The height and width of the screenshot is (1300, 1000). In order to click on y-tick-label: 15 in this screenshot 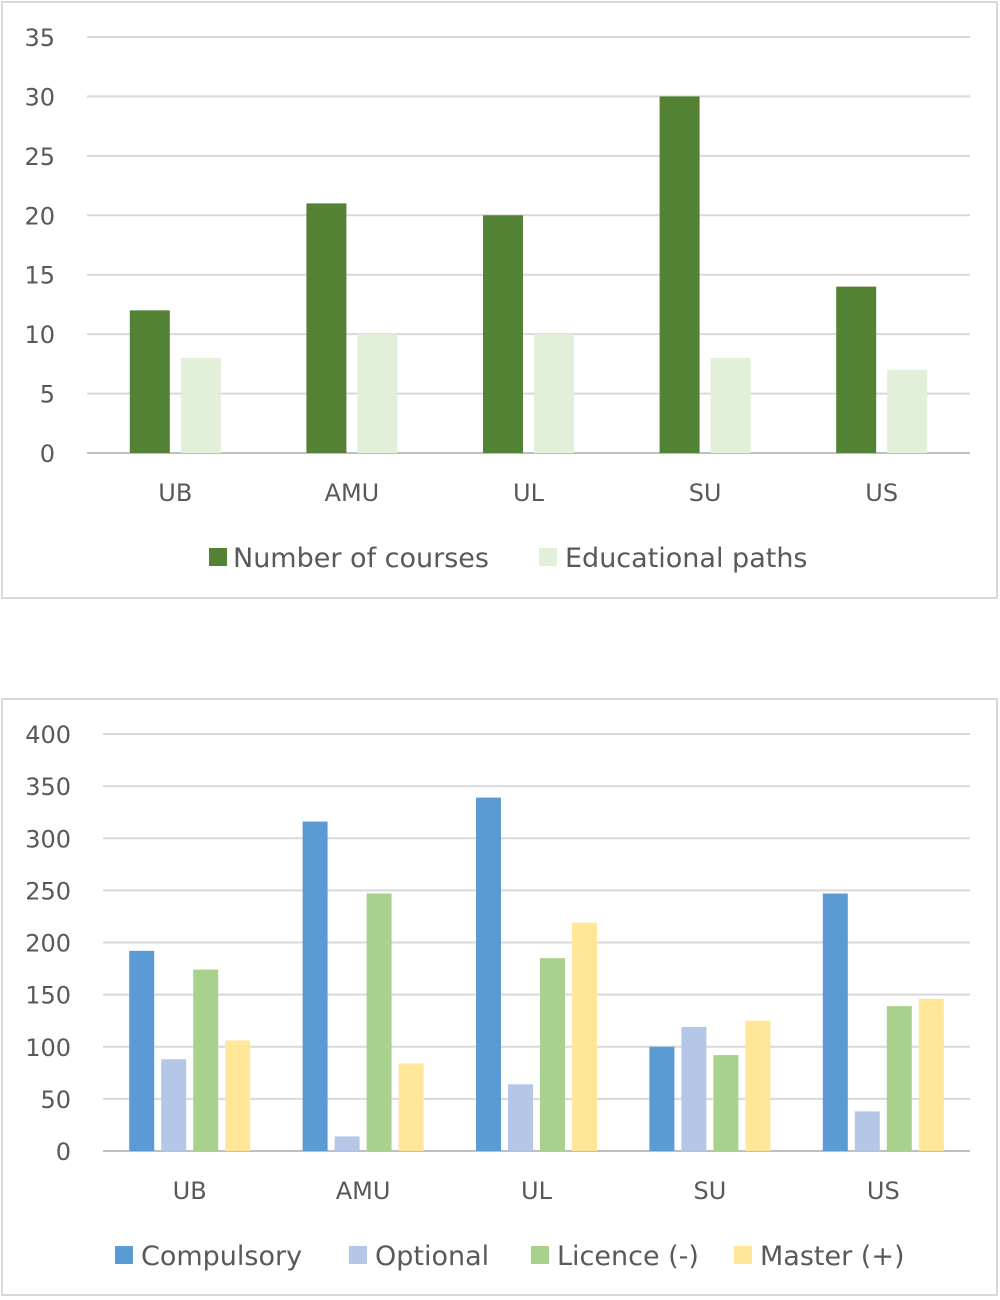, I will do `click(39, 276)`.